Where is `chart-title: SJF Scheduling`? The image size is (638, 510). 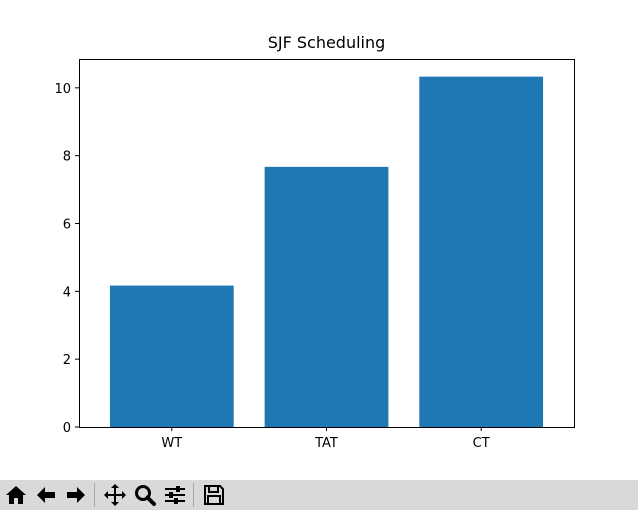 chart-title: SJF Scheduling is located at coordinates (327, 42).